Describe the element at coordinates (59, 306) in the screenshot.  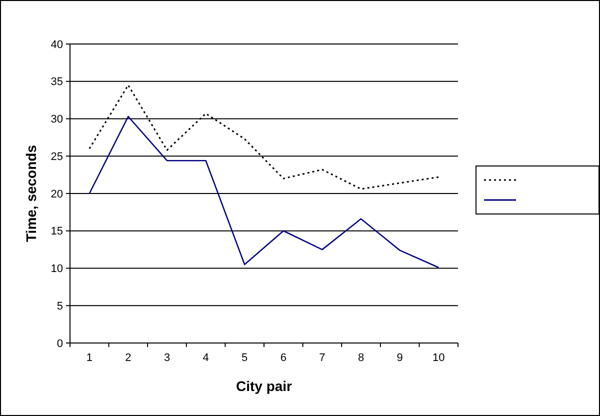
I see `y-tick-label: 5` at that location.